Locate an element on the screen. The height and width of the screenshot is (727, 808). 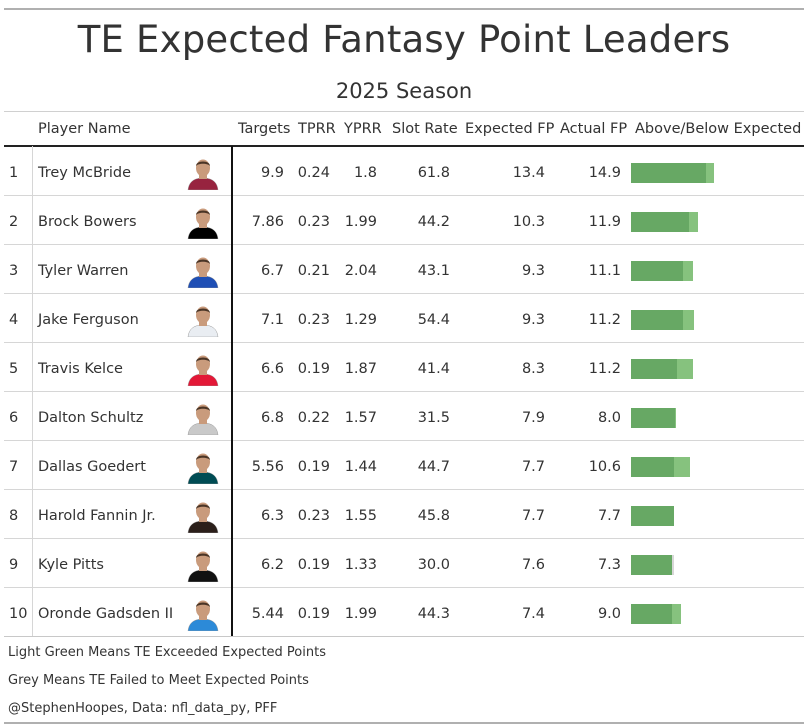
cell-slot-rate: 44.2 is located at coordinates (433, 222).